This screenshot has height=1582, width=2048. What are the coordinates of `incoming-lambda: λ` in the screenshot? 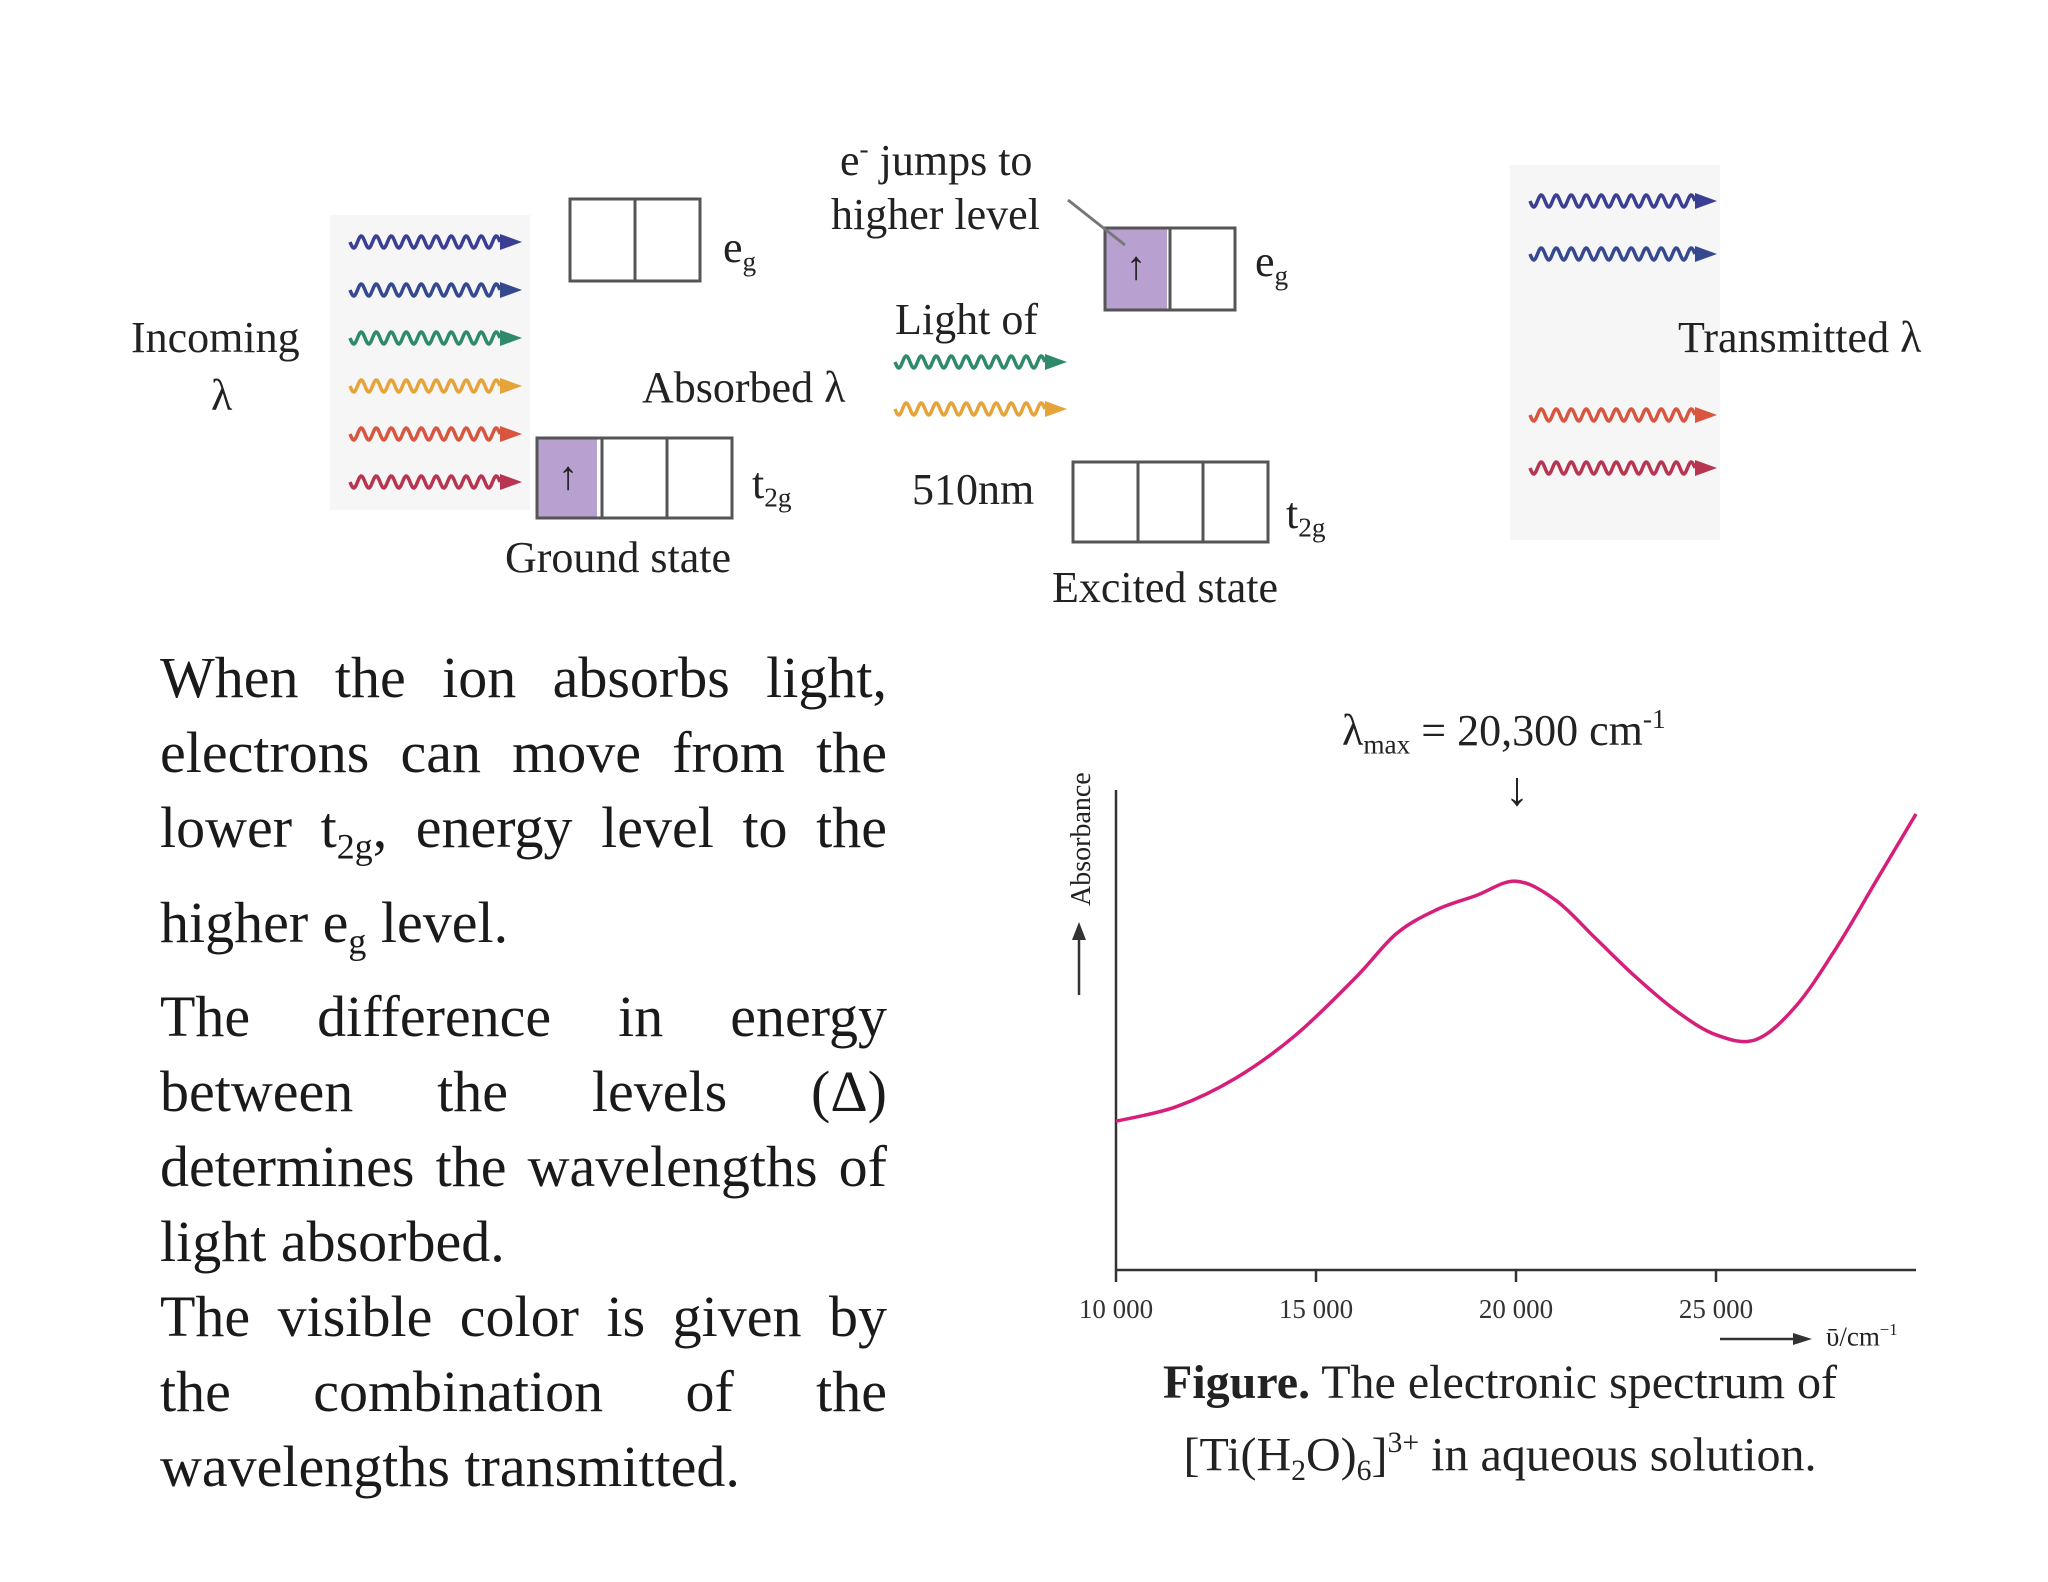 It's located at (222, 395).